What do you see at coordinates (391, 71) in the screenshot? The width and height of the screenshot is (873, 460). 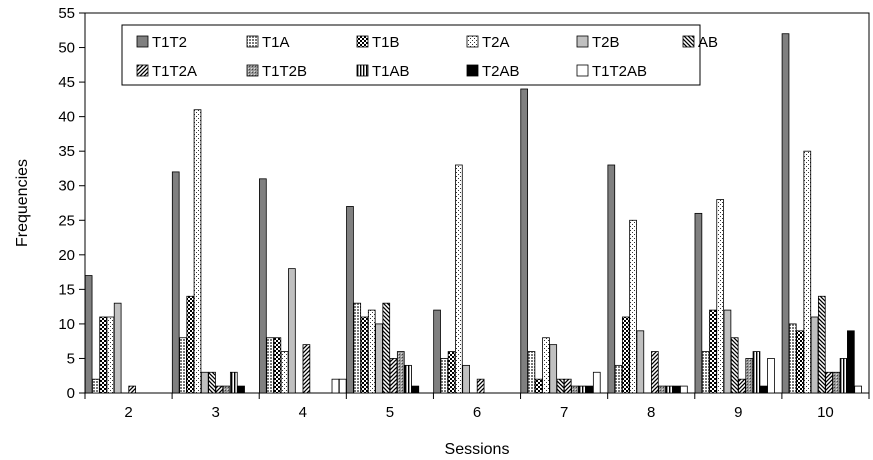 I see `legend-label-t1ab: T1AB` at bounding box center [391, 71].